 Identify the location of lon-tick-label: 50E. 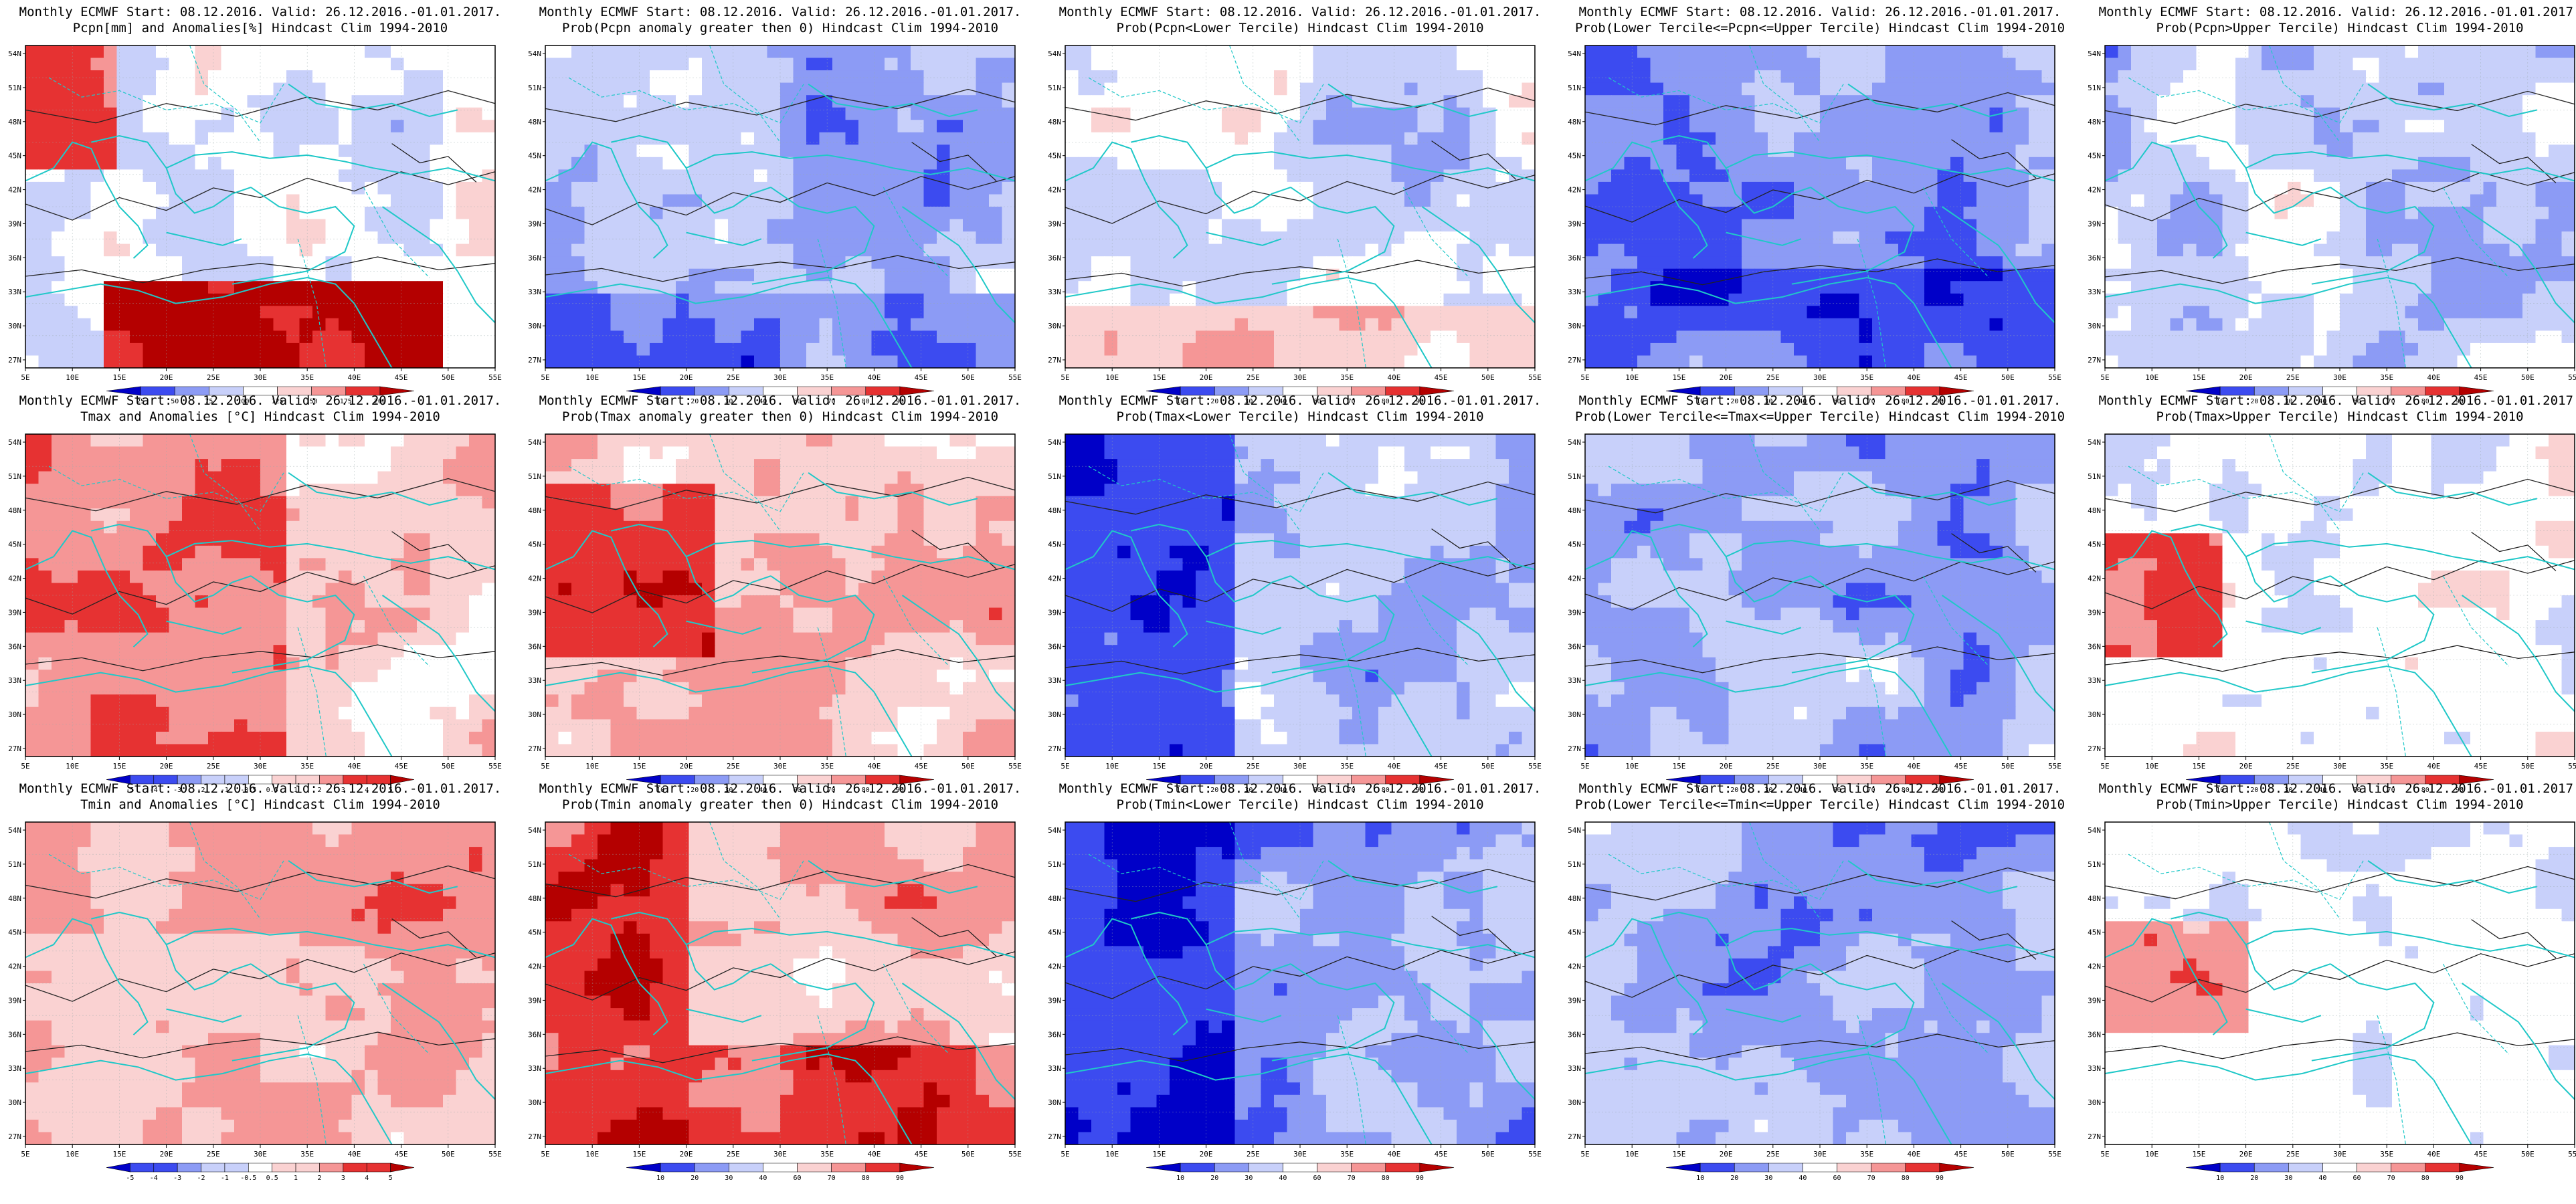
(448, 377).